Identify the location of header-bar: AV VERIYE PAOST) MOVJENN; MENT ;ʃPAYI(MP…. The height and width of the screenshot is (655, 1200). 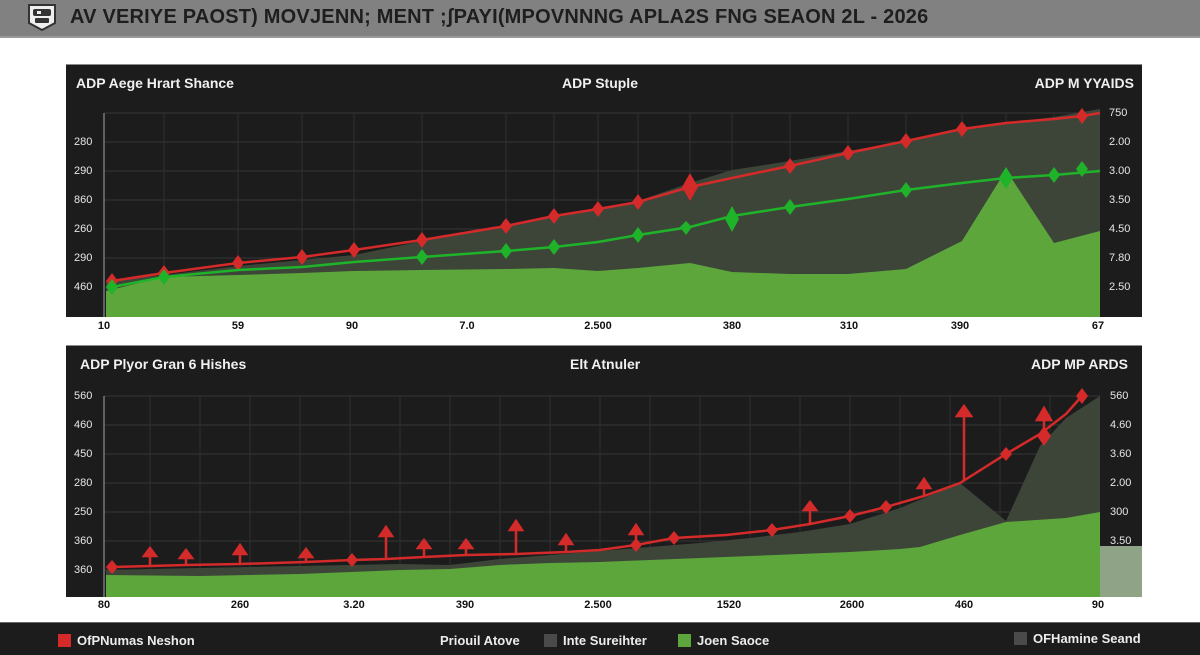
(600, 19).